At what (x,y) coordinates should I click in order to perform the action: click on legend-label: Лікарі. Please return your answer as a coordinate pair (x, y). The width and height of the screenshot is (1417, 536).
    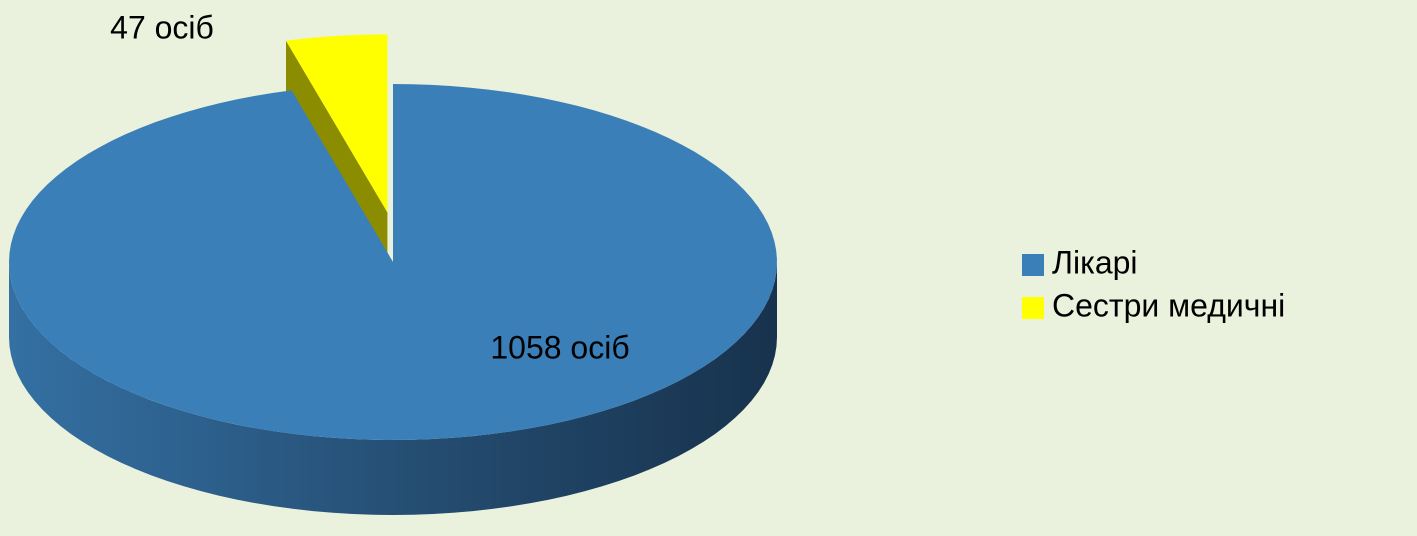
    Looking at the image, I should click on (1095, 262).